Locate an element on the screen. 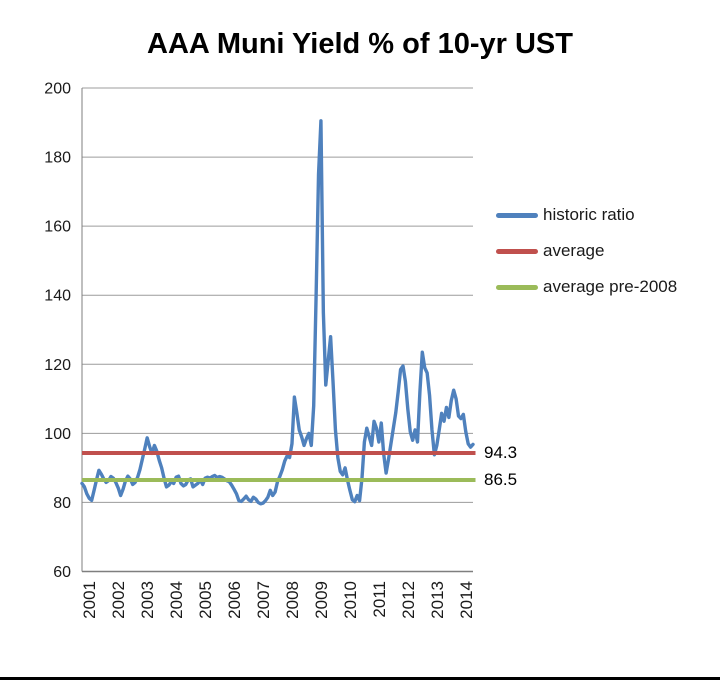 Image resolution: width=720 pixels, height=682 pixels. legend-item-average: average is located at coordinates (586, 251).